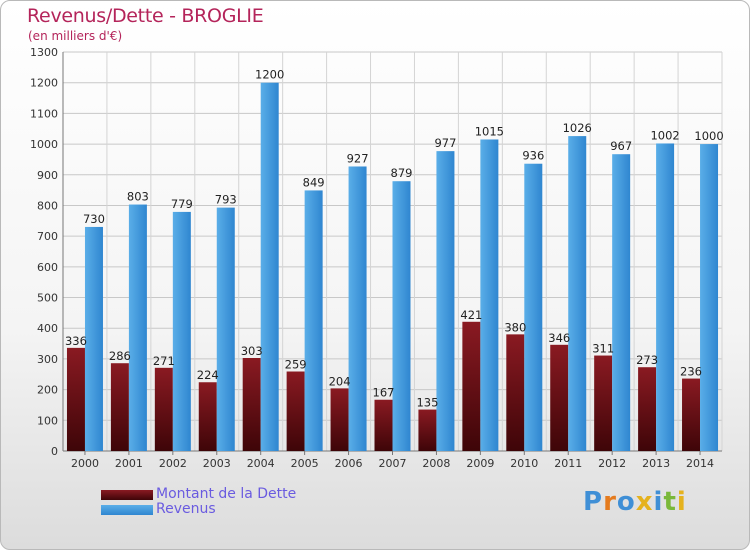  I want to click on y-tick-label: 600, so click(47, 267).